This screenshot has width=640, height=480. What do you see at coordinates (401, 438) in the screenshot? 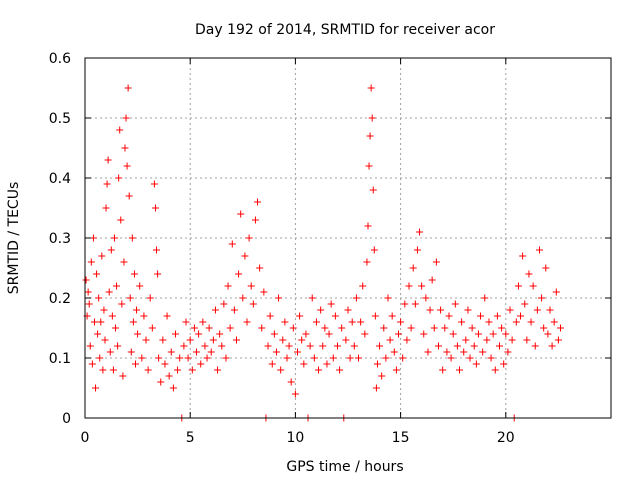
I see `x-tick-label: 15` at bounding box center [401, 438].